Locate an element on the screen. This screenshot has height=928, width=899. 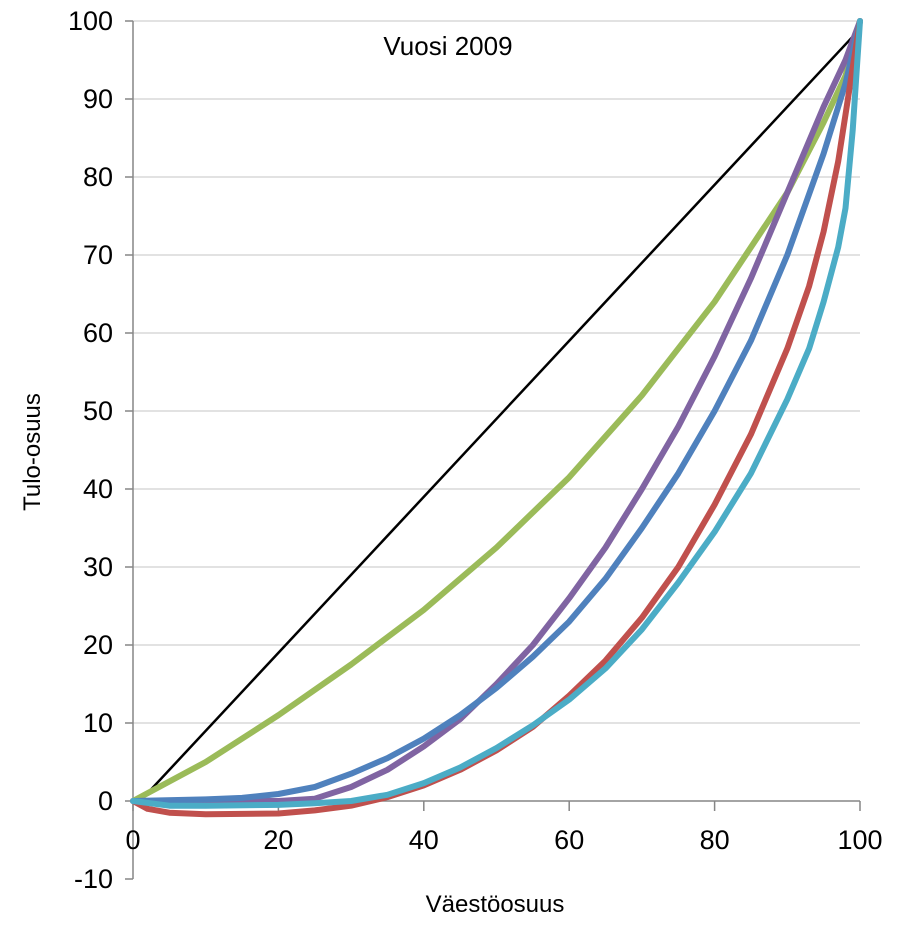
y-tick-label: -10 is located at coordinates (93, 879).